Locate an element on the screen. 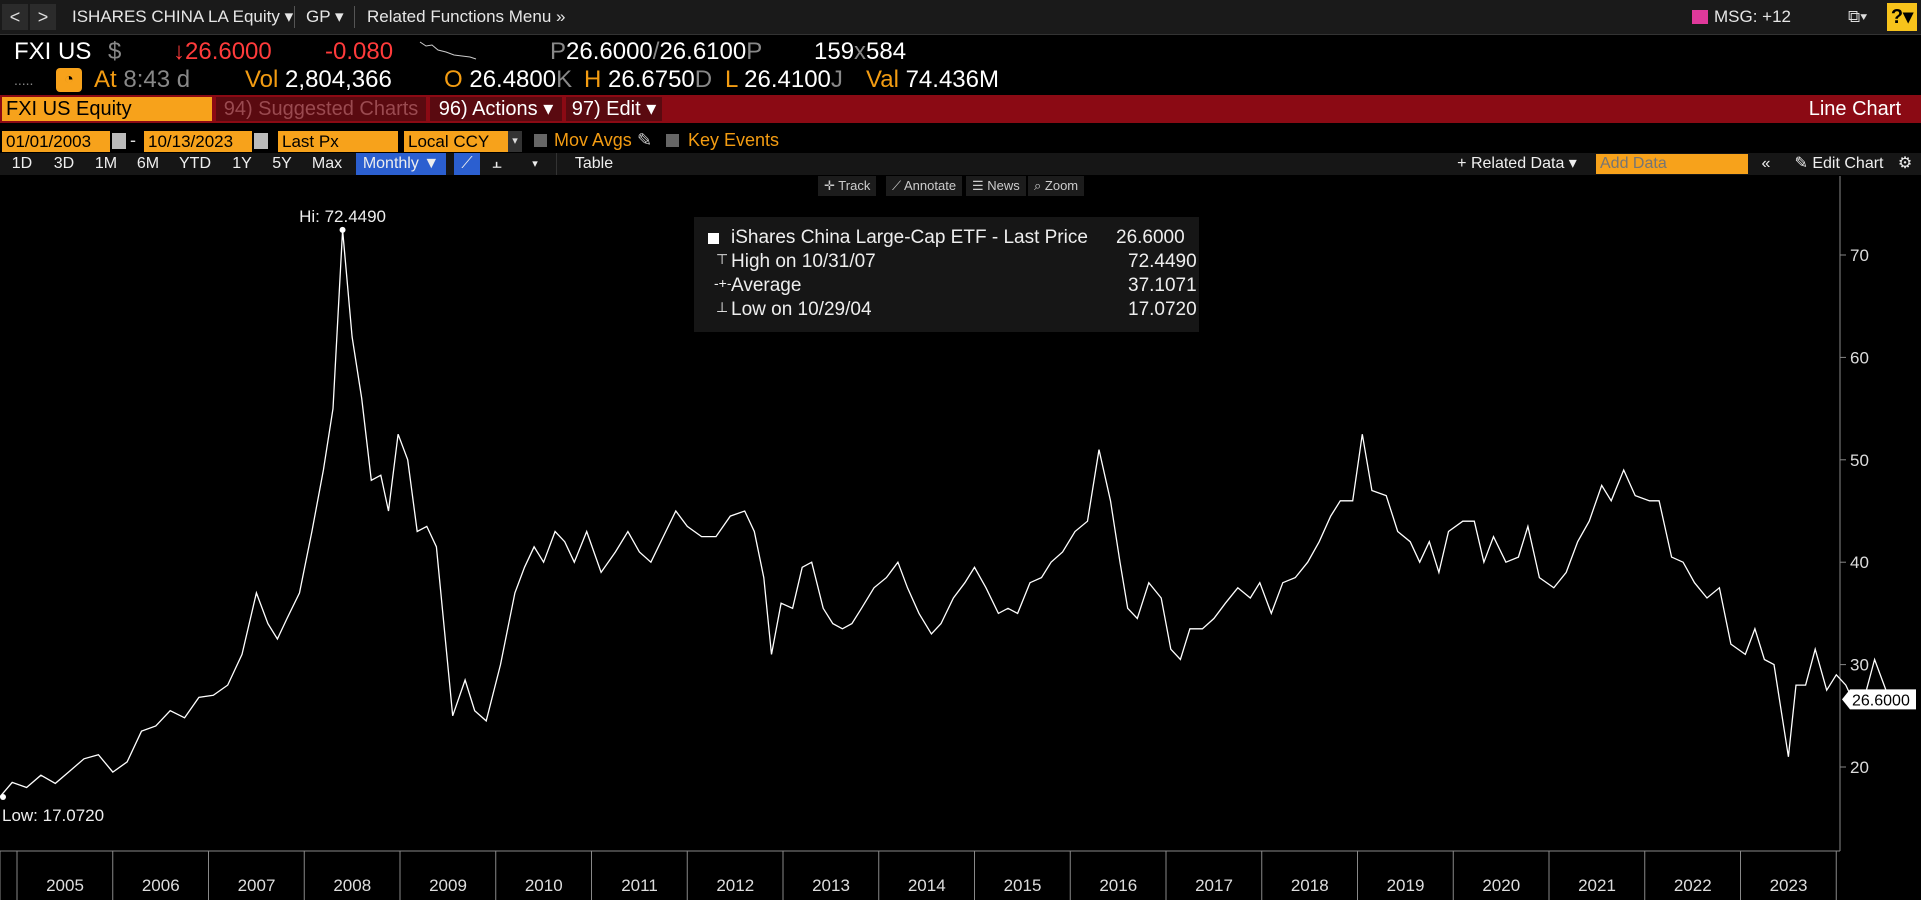  frequency-select: Monthly ▼ is located at coordinates (401, 164).